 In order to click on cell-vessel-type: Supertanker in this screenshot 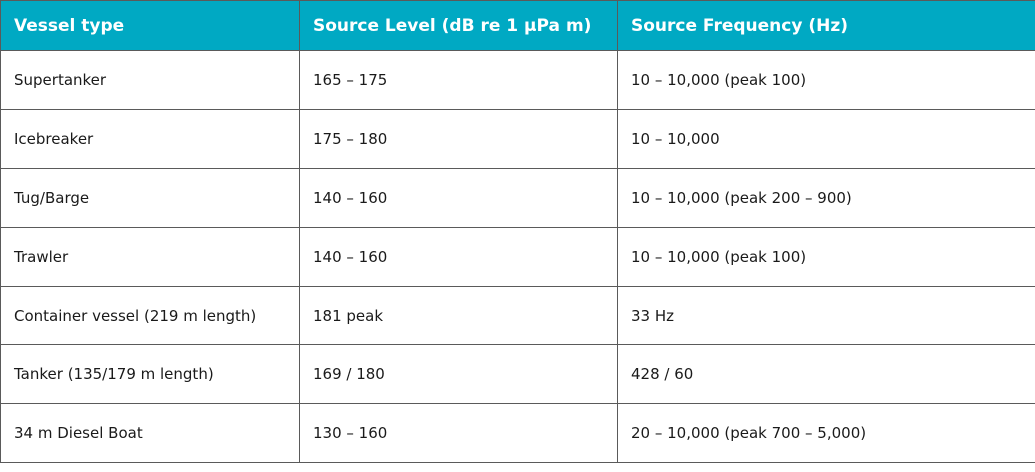, I will do `click(150, 80)`.